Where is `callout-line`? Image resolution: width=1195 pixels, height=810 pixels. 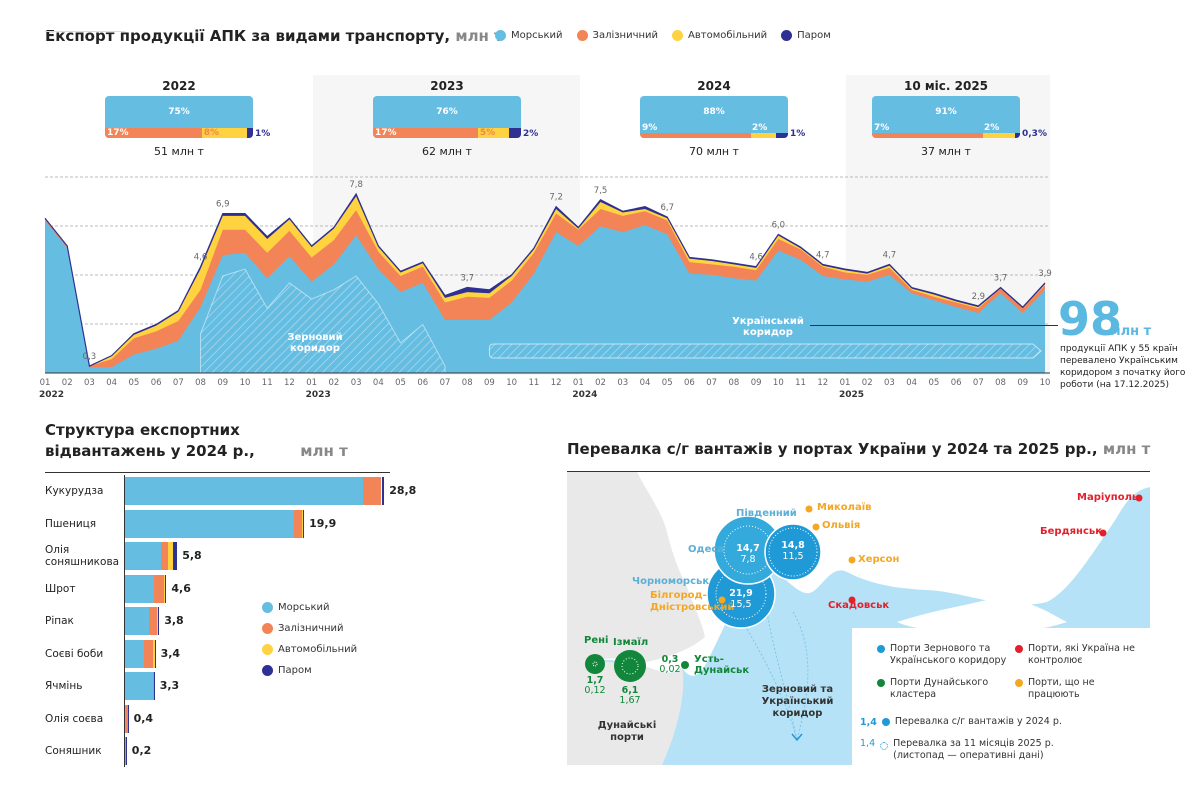 callout-line is located at coordinates (934, 325).